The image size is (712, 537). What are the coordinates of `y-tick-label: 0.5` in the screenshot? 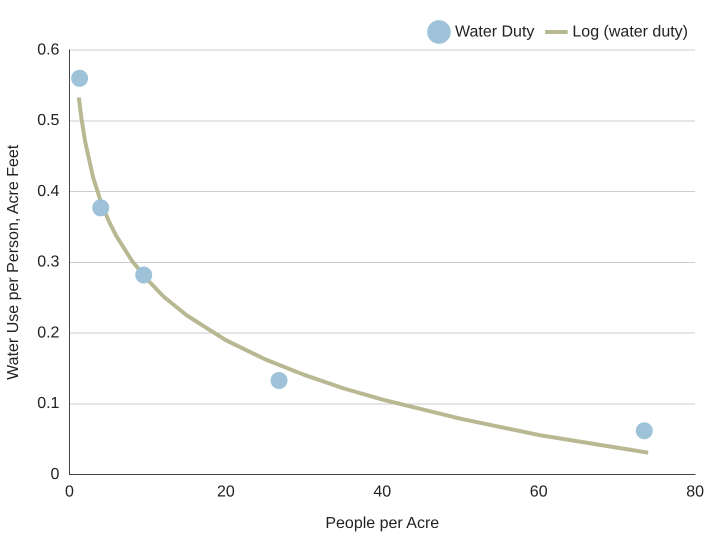 It's located at (48, 121).